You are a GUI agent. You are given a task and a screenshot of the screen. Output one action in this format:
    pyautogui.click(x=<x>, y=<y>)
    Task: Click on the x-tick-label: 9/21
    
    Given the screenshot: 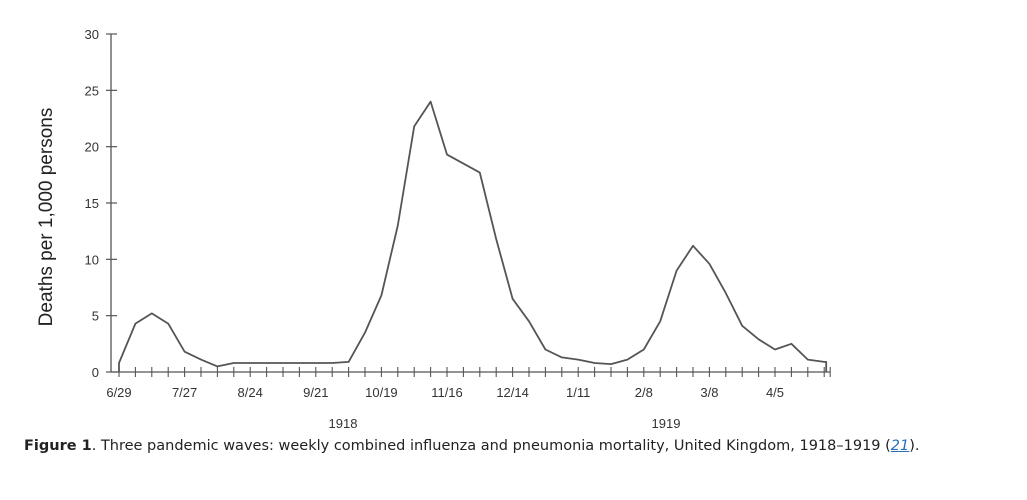 What is the action you would take?
    pyautogui.click(x=315, y=392)
    